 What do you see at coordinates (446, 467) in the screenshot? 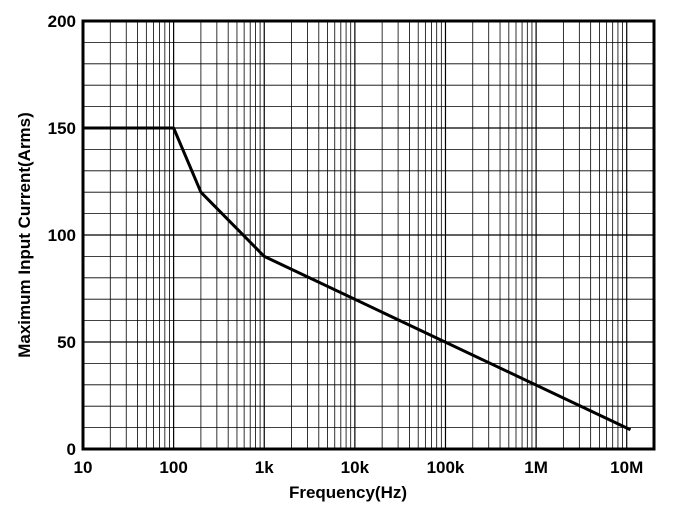
I see `x-tick-label: 100k` at bounding box center [446, 467].